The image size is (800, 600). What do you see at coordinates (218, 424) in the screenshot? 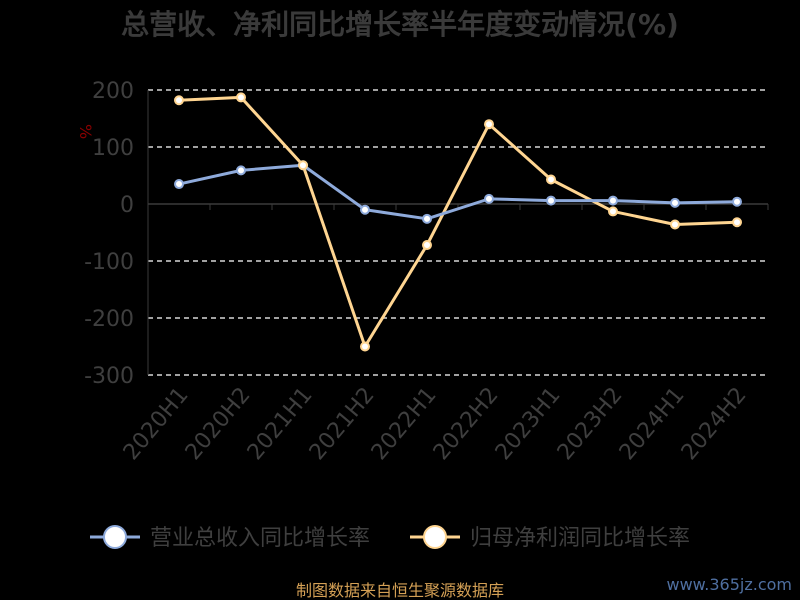
I see `x-tick-label: 2020H2` at bounding box center [218, 424].